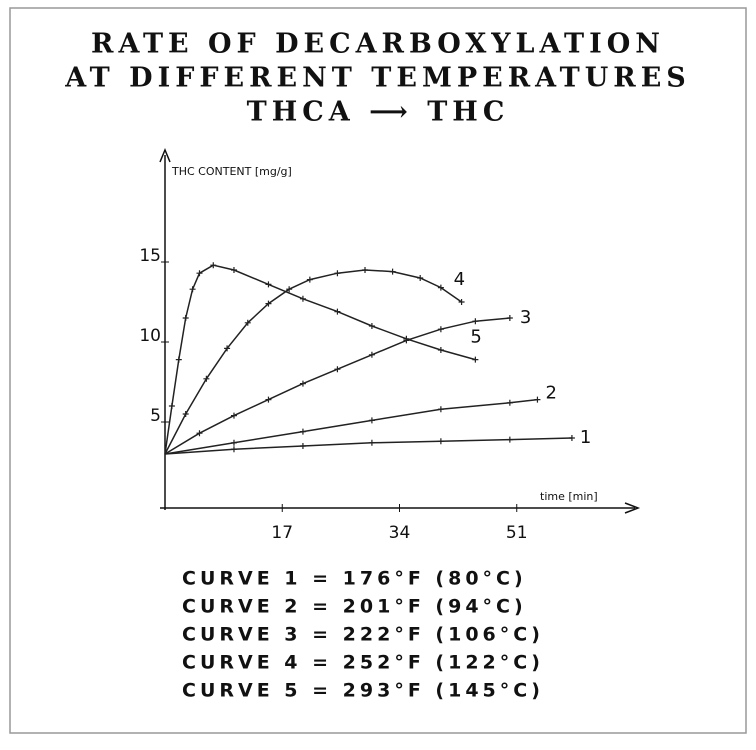 Image resolution: width=756 pixels, height=750 pixels. I want to click on curve-label: 3, so click(525, 317).